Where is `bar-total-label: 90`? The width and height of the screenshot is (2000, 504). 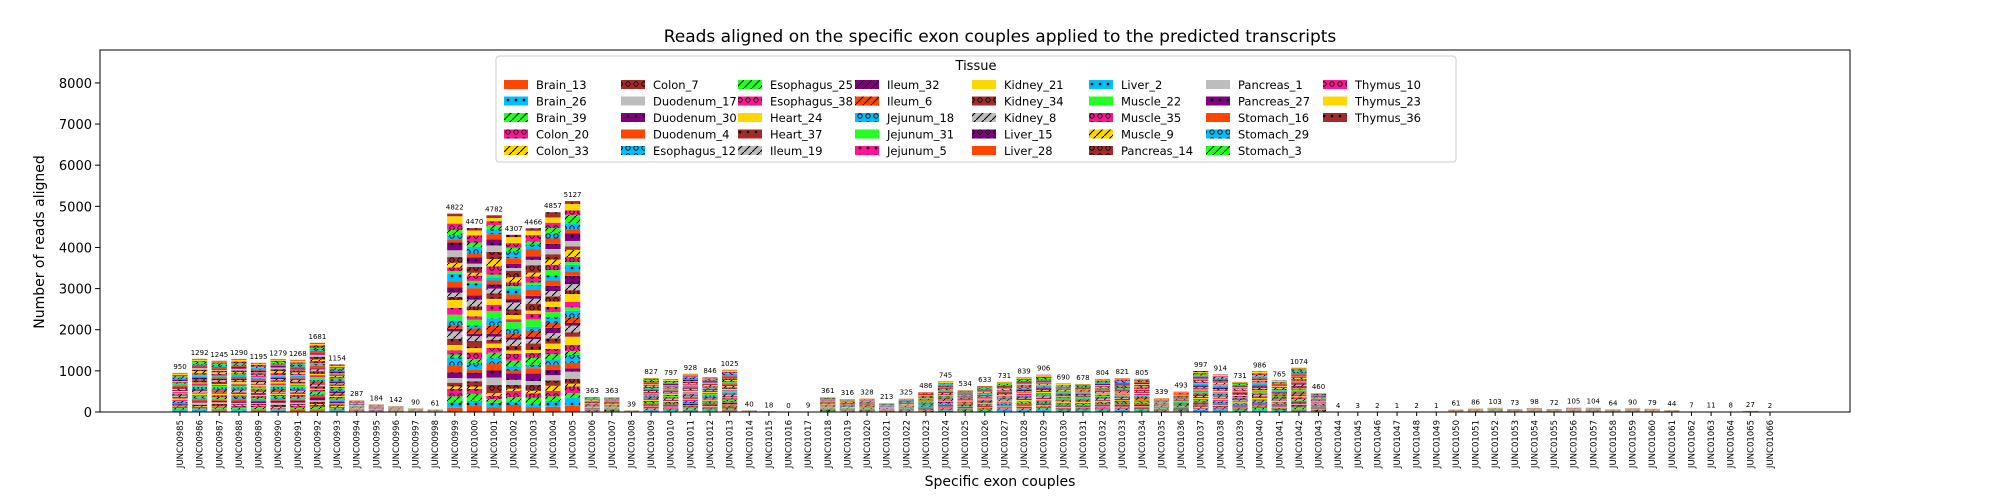 bar-total-label: 90 is located at coordinates (415, 402).